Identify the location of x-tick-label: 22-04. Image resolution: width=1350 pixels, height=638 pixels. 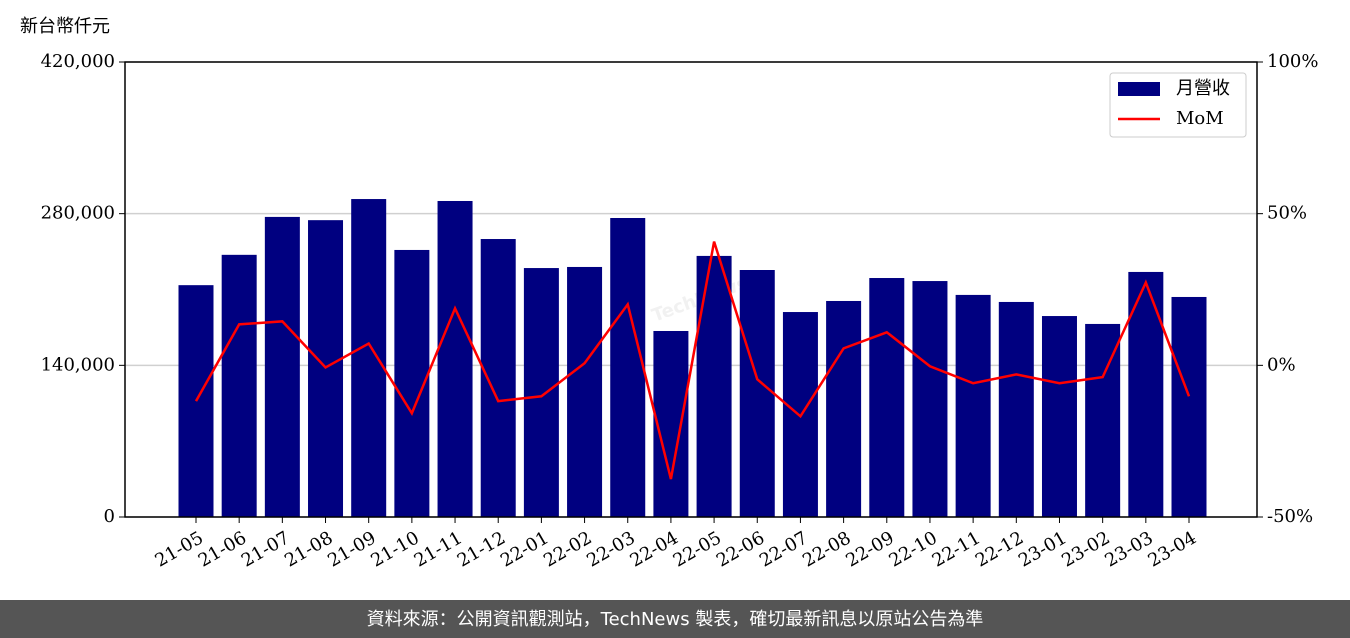
(653, 549).